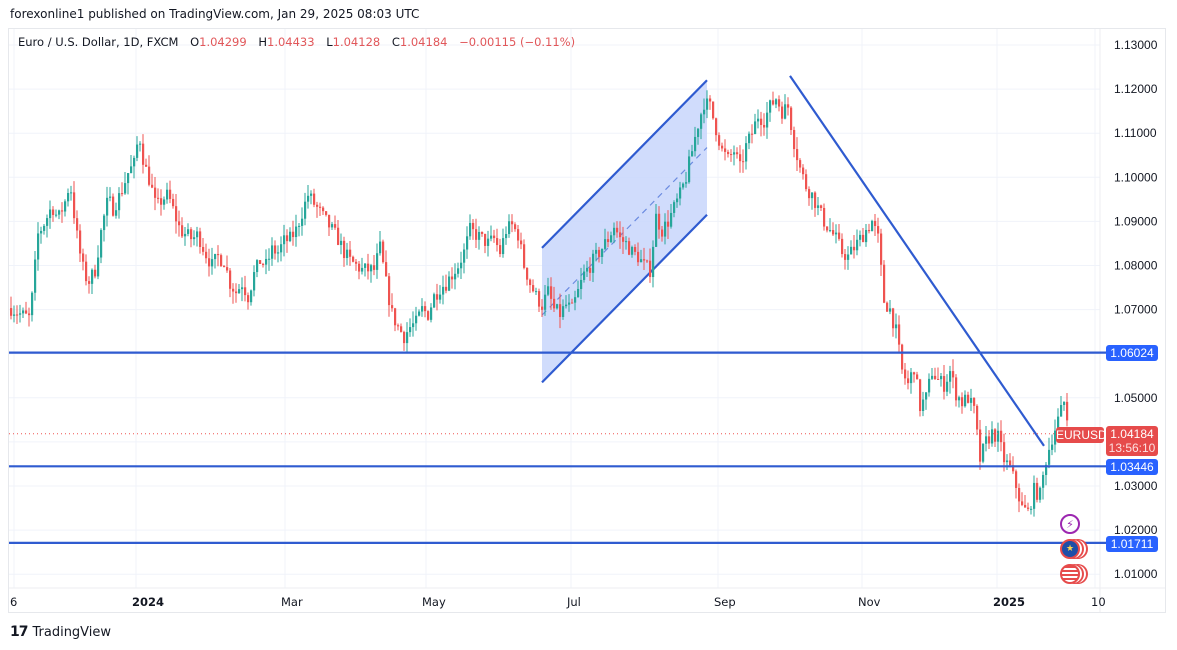  Describe the element at coordinates (1070, 524) in the screenshot. I see `lightning-event-icon: ⚡` at that location.